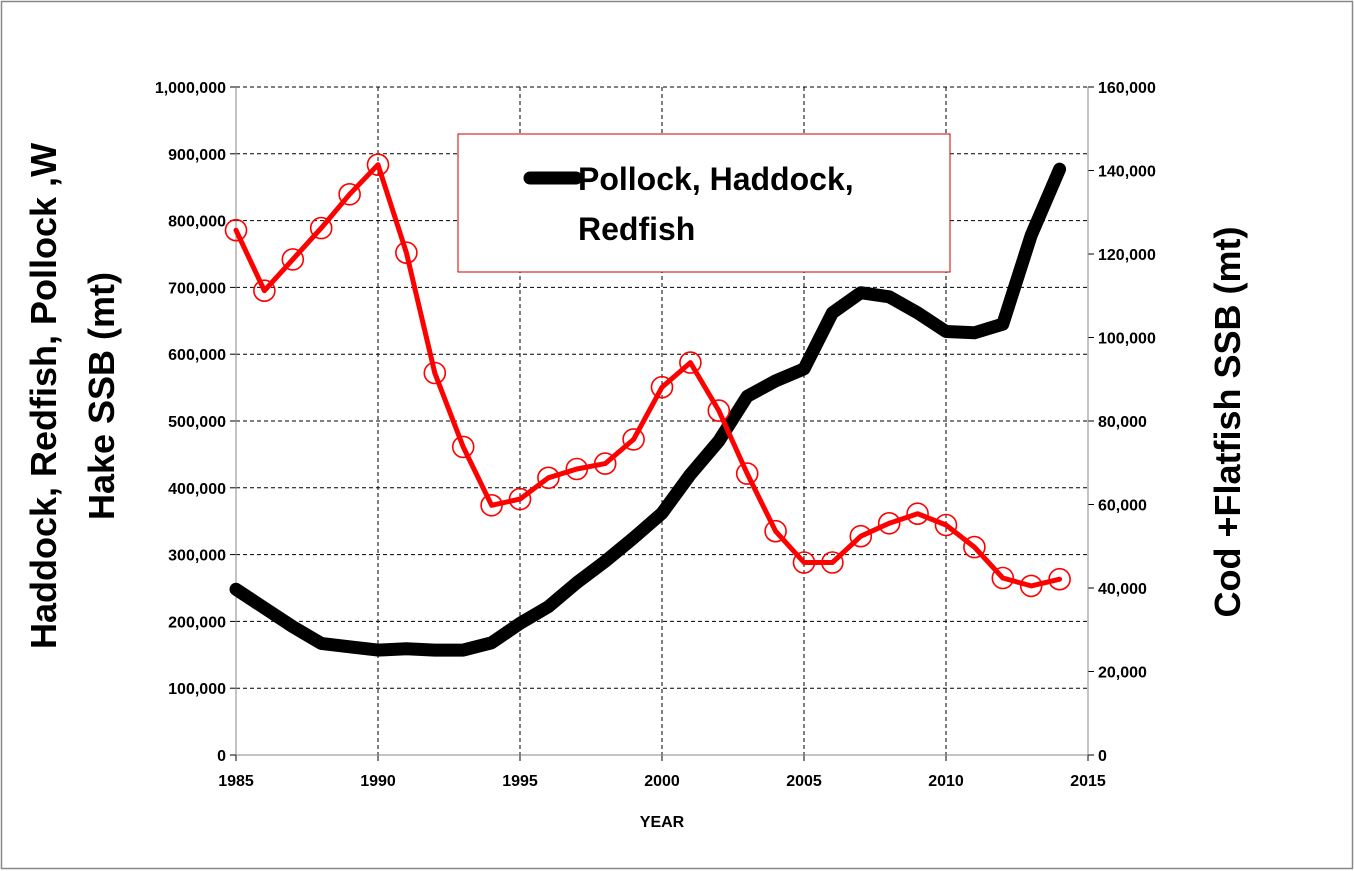  What do you see at coordinates (804, 781) in the screenshot?
I see `x-tick-label: 2005` at bounding box center [804, 781].